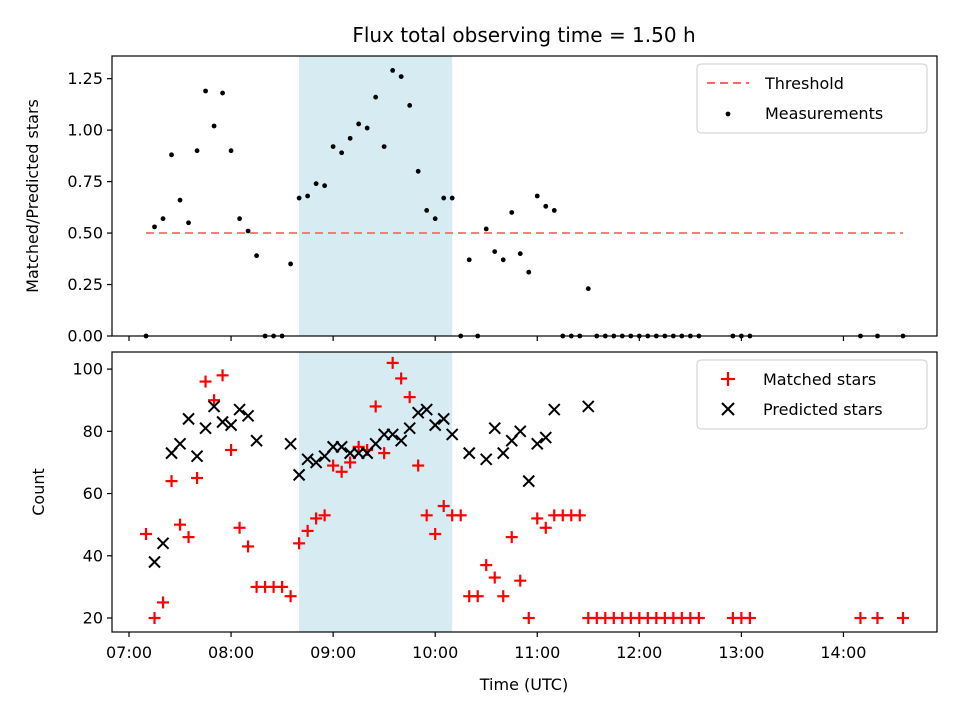 This screenshot has height=720, width=960. I want to click on bottom-ytick-label: 100, so click(87, 369).